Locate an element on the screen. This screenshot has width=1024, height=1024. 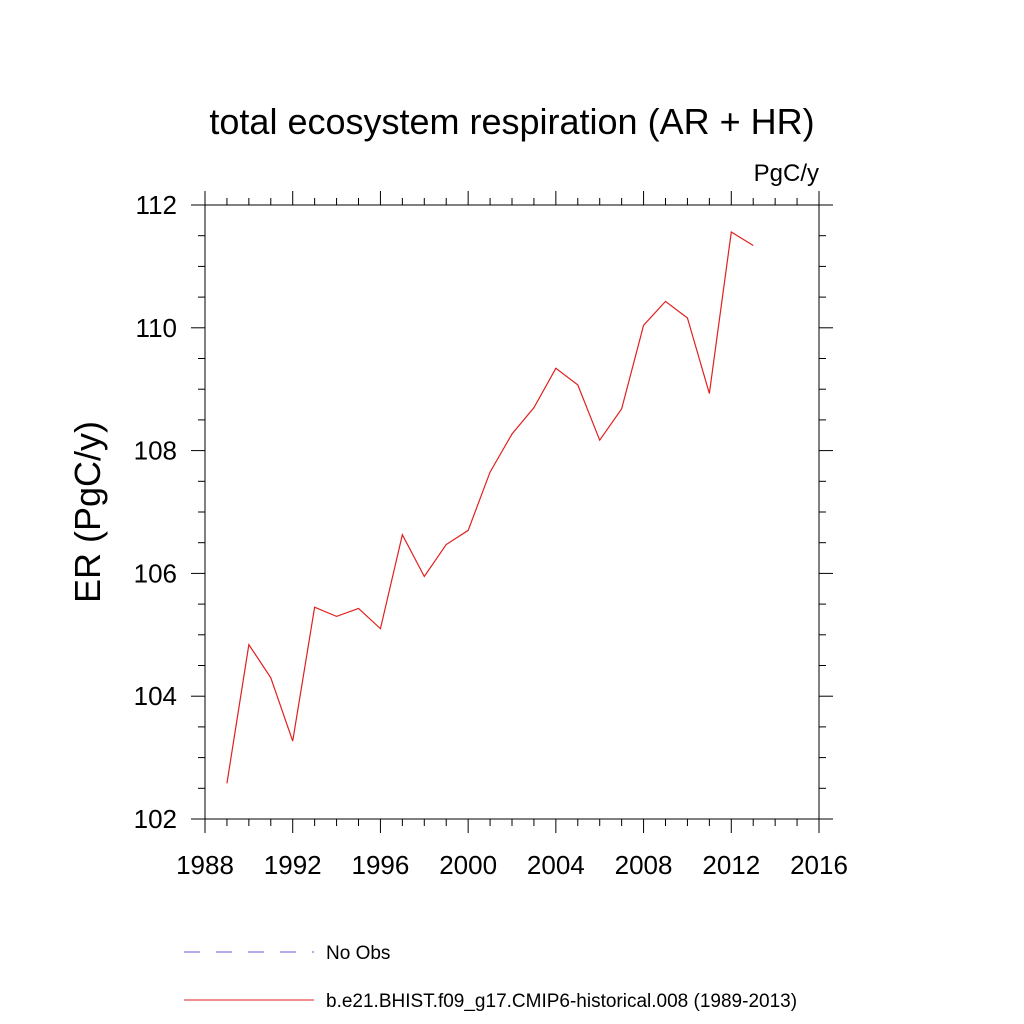
x-tick-label: 2008 is located at coordinates (644, 865).